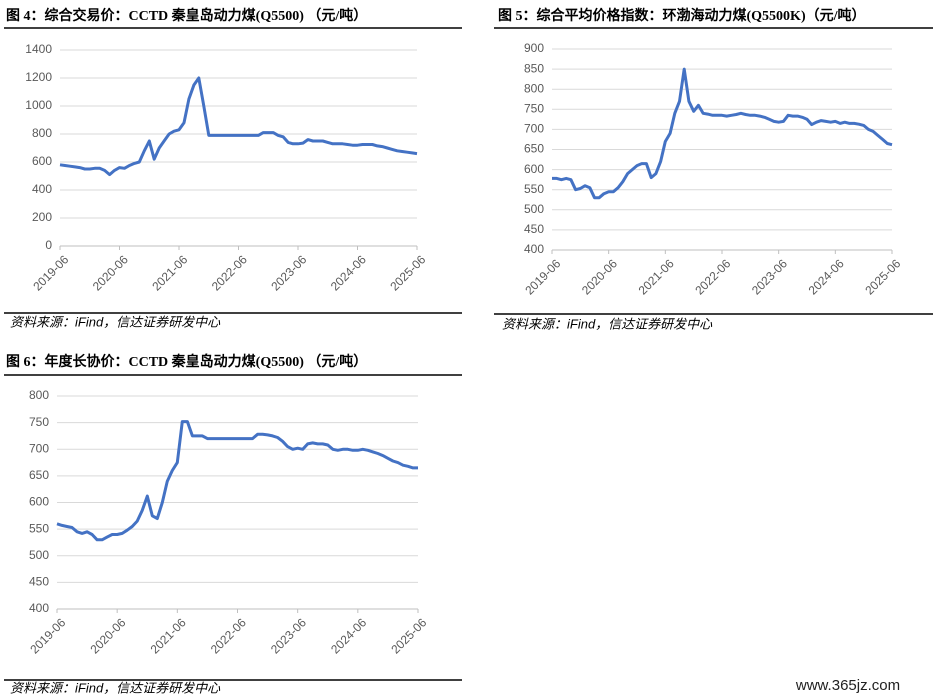  Describe the element at coordinates (534, 48) in the screenshot. I see `y-tick-label: 900` at that location.